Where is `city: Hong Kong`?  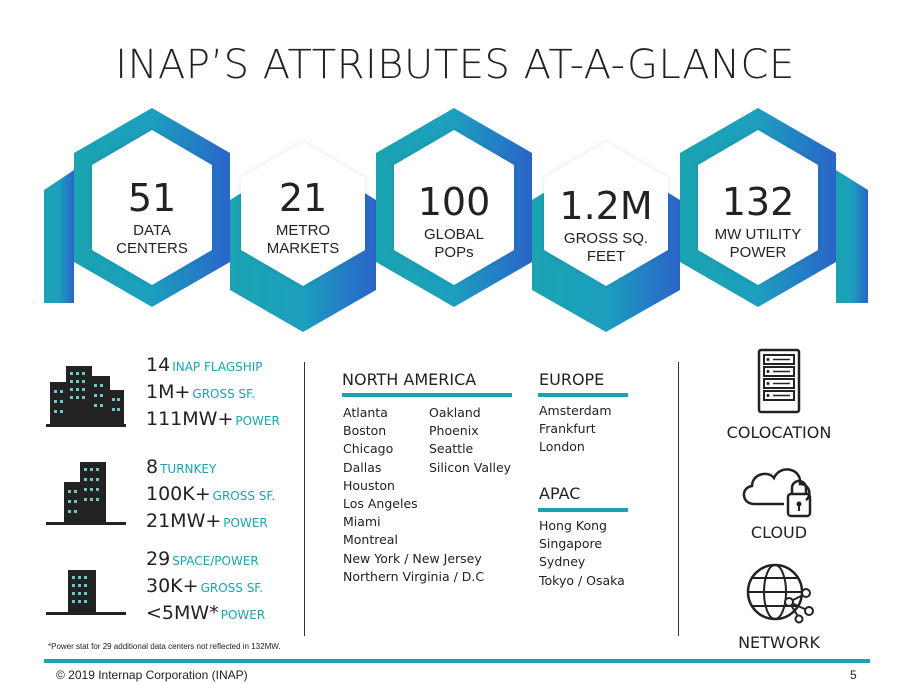 city: Hong Kong is located at coordinates (573, 525).